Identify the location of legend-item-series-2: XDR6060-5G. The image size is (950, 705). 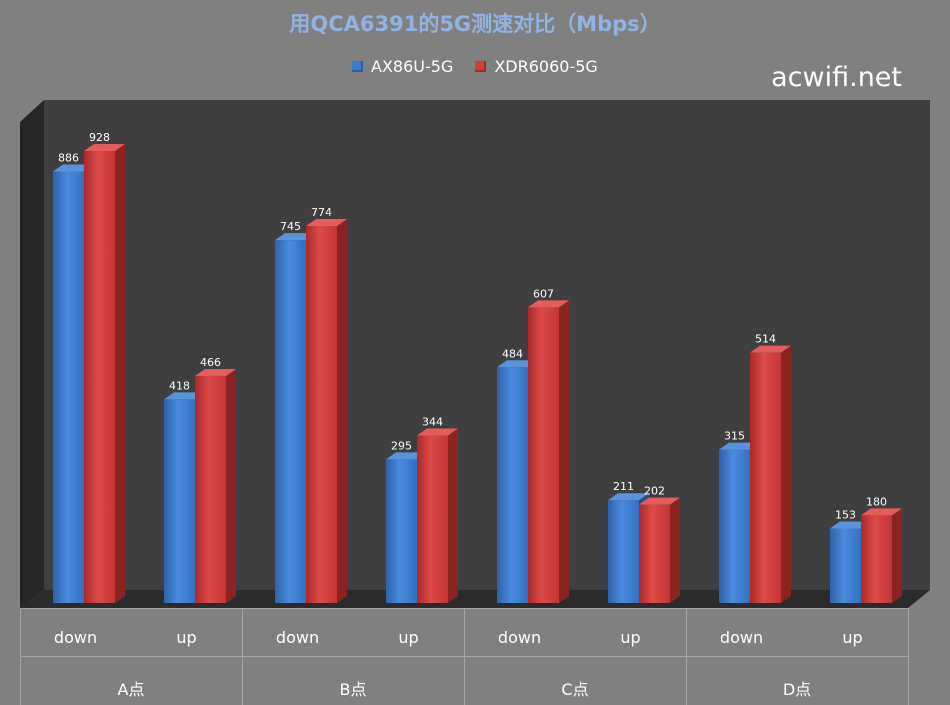
(536, 66).